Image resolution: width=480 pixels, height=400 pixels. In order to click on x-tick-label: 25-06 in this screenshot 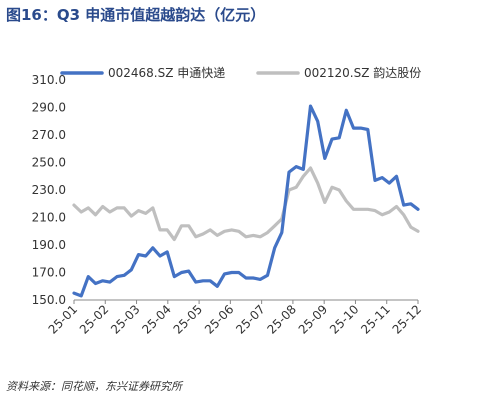, I will do `click(219, 319)`.